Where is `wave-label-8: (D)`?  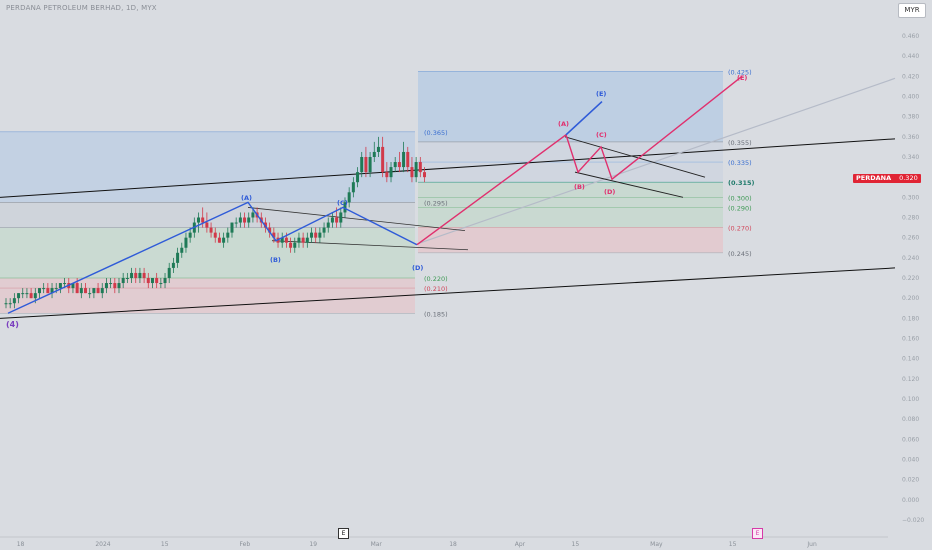 wave-label-8: (D) is located at coordinates (609, 192).